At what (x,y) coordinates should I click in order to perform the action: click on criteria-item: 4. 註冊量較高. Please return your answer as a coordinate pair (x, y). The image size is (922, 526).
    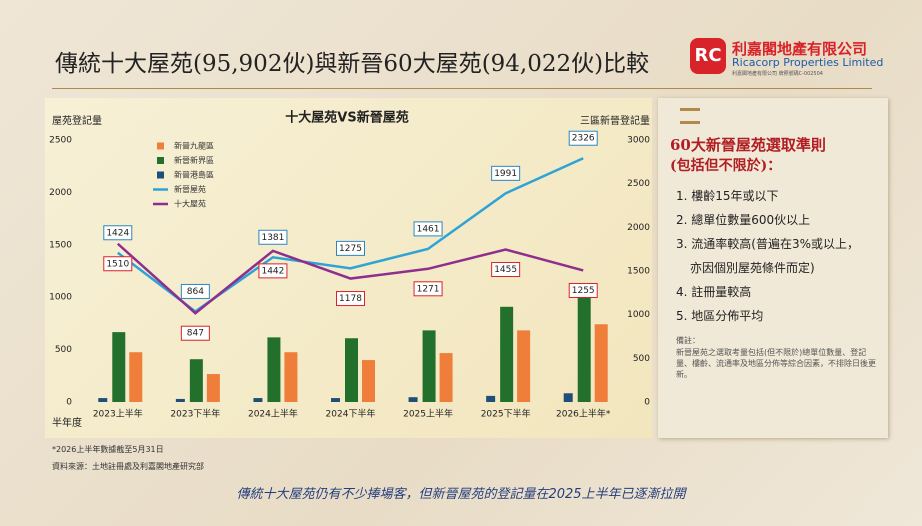
    Looking at the image, I should click on (714, 292).